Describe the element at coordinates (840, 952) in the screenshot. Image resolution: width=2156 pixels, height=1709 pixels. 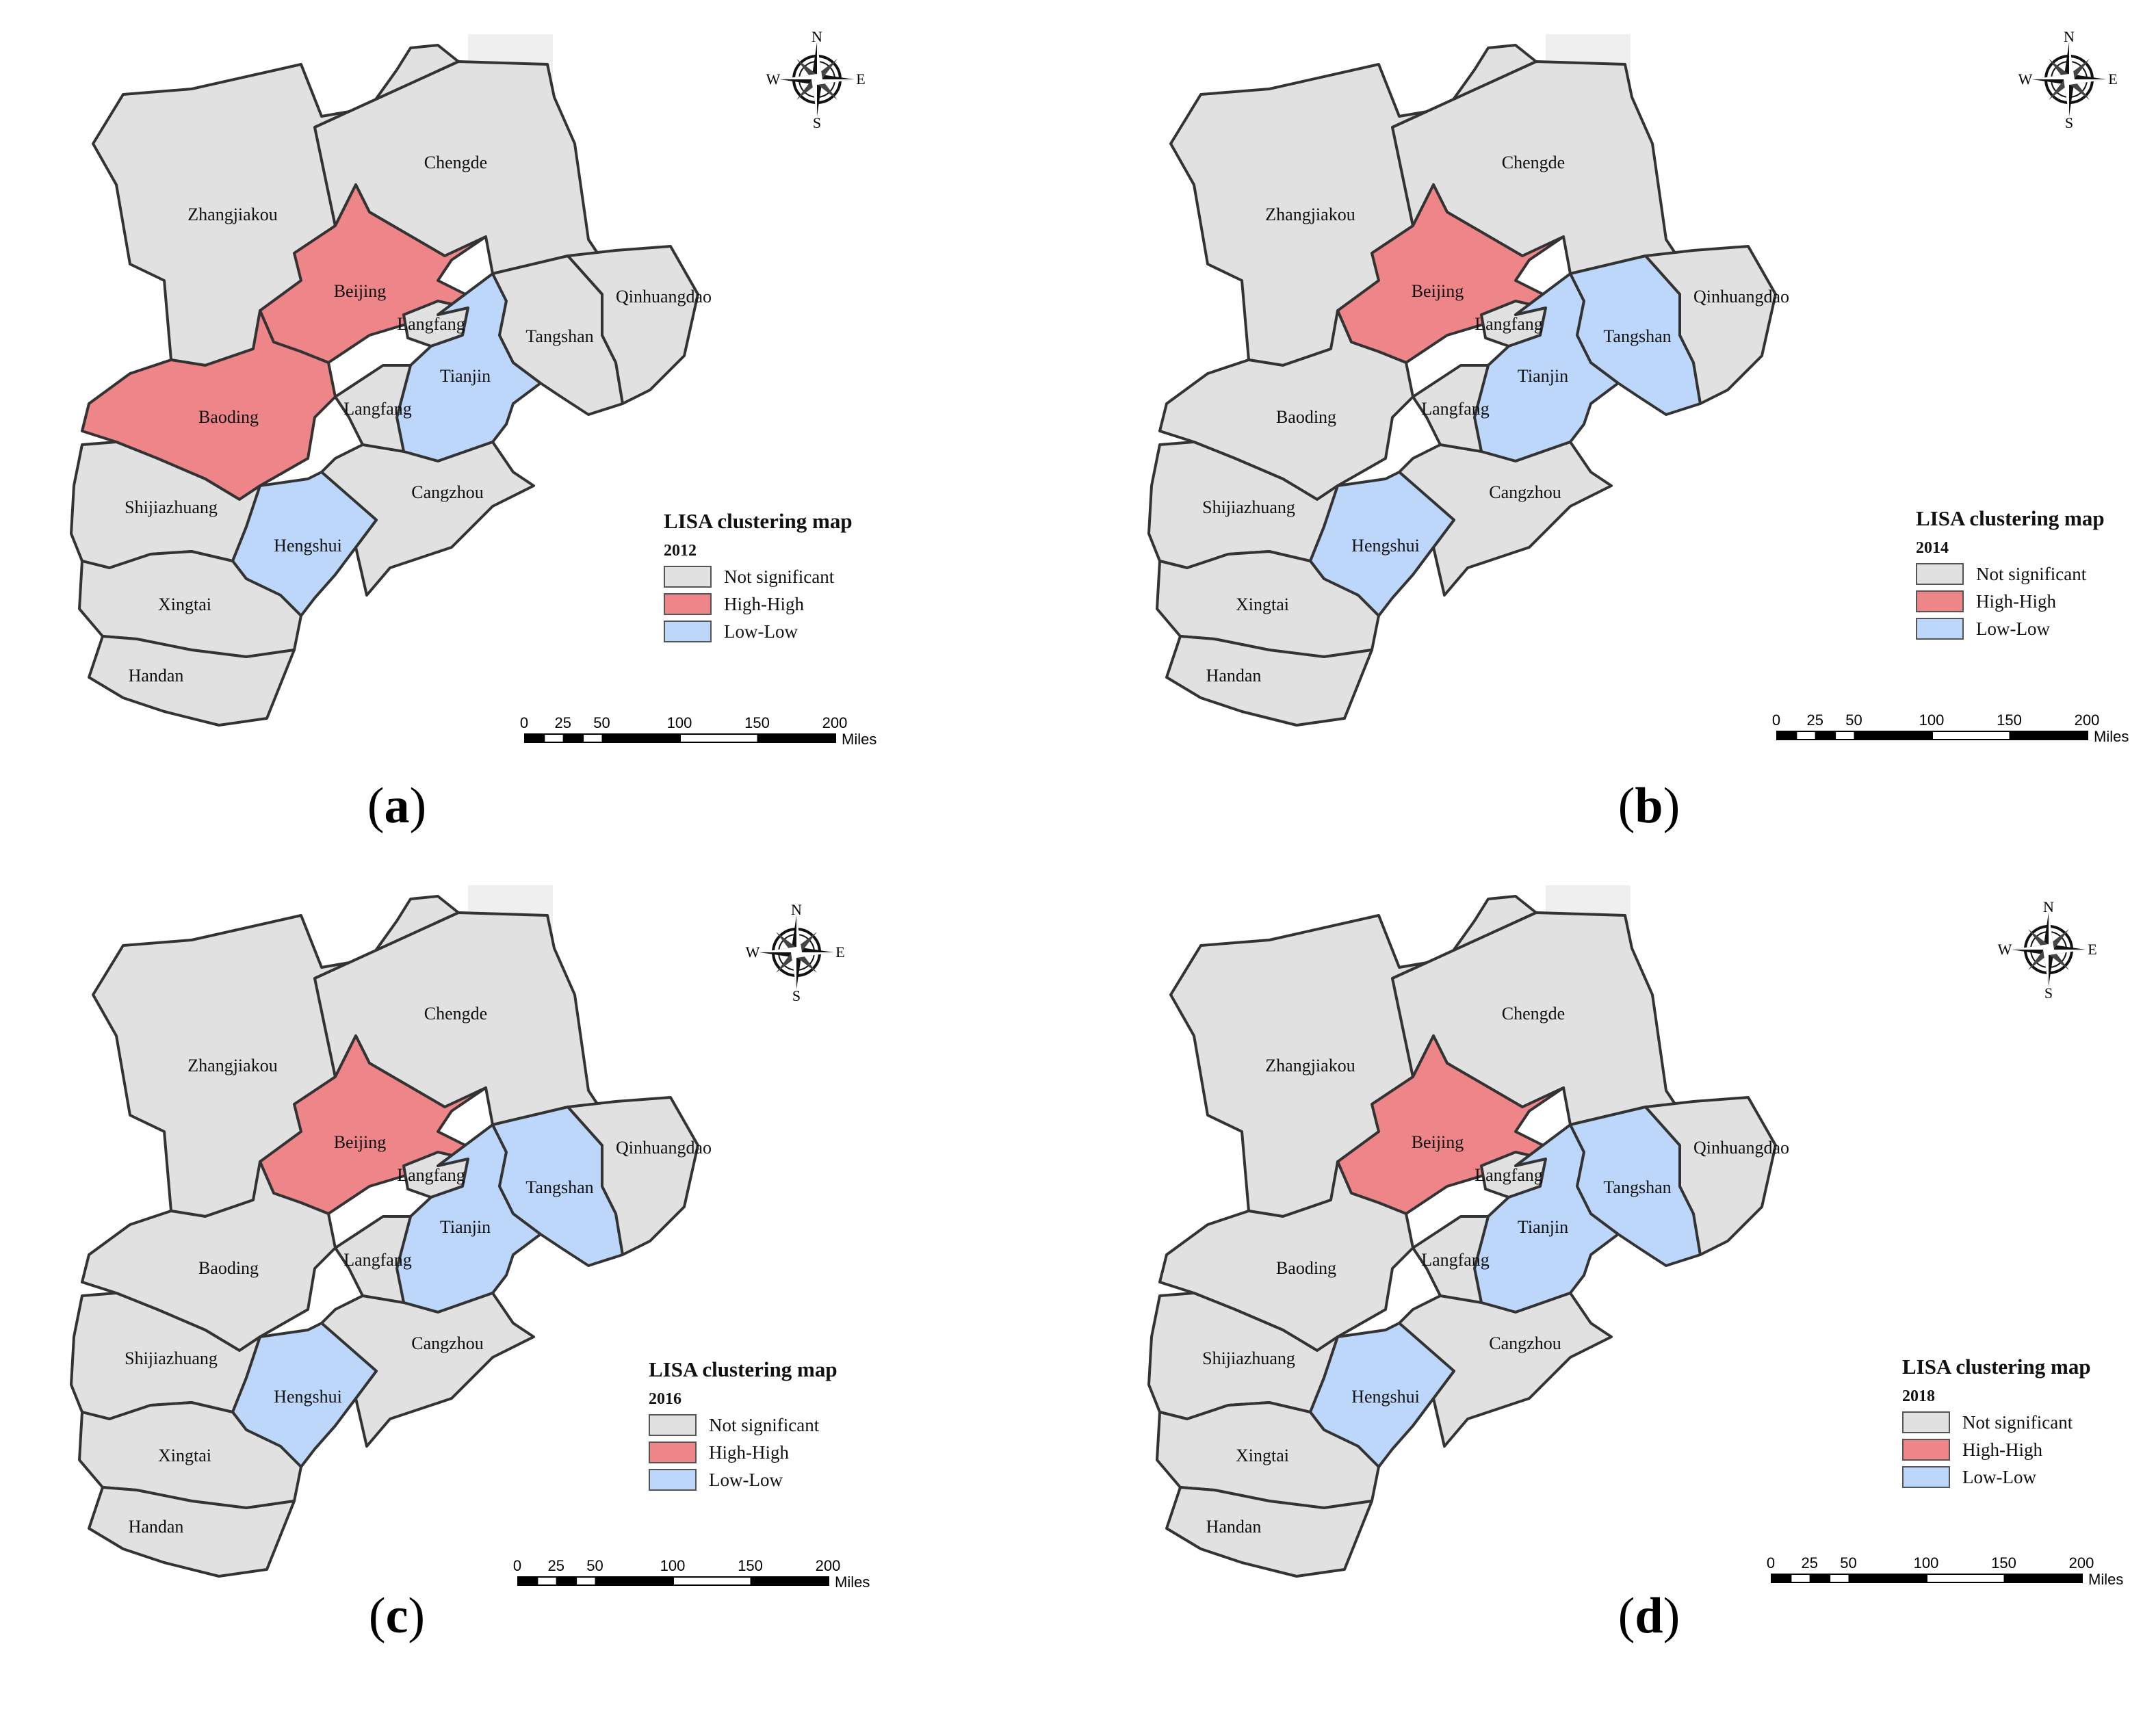
I see `compass-letter-e: E` at that location.